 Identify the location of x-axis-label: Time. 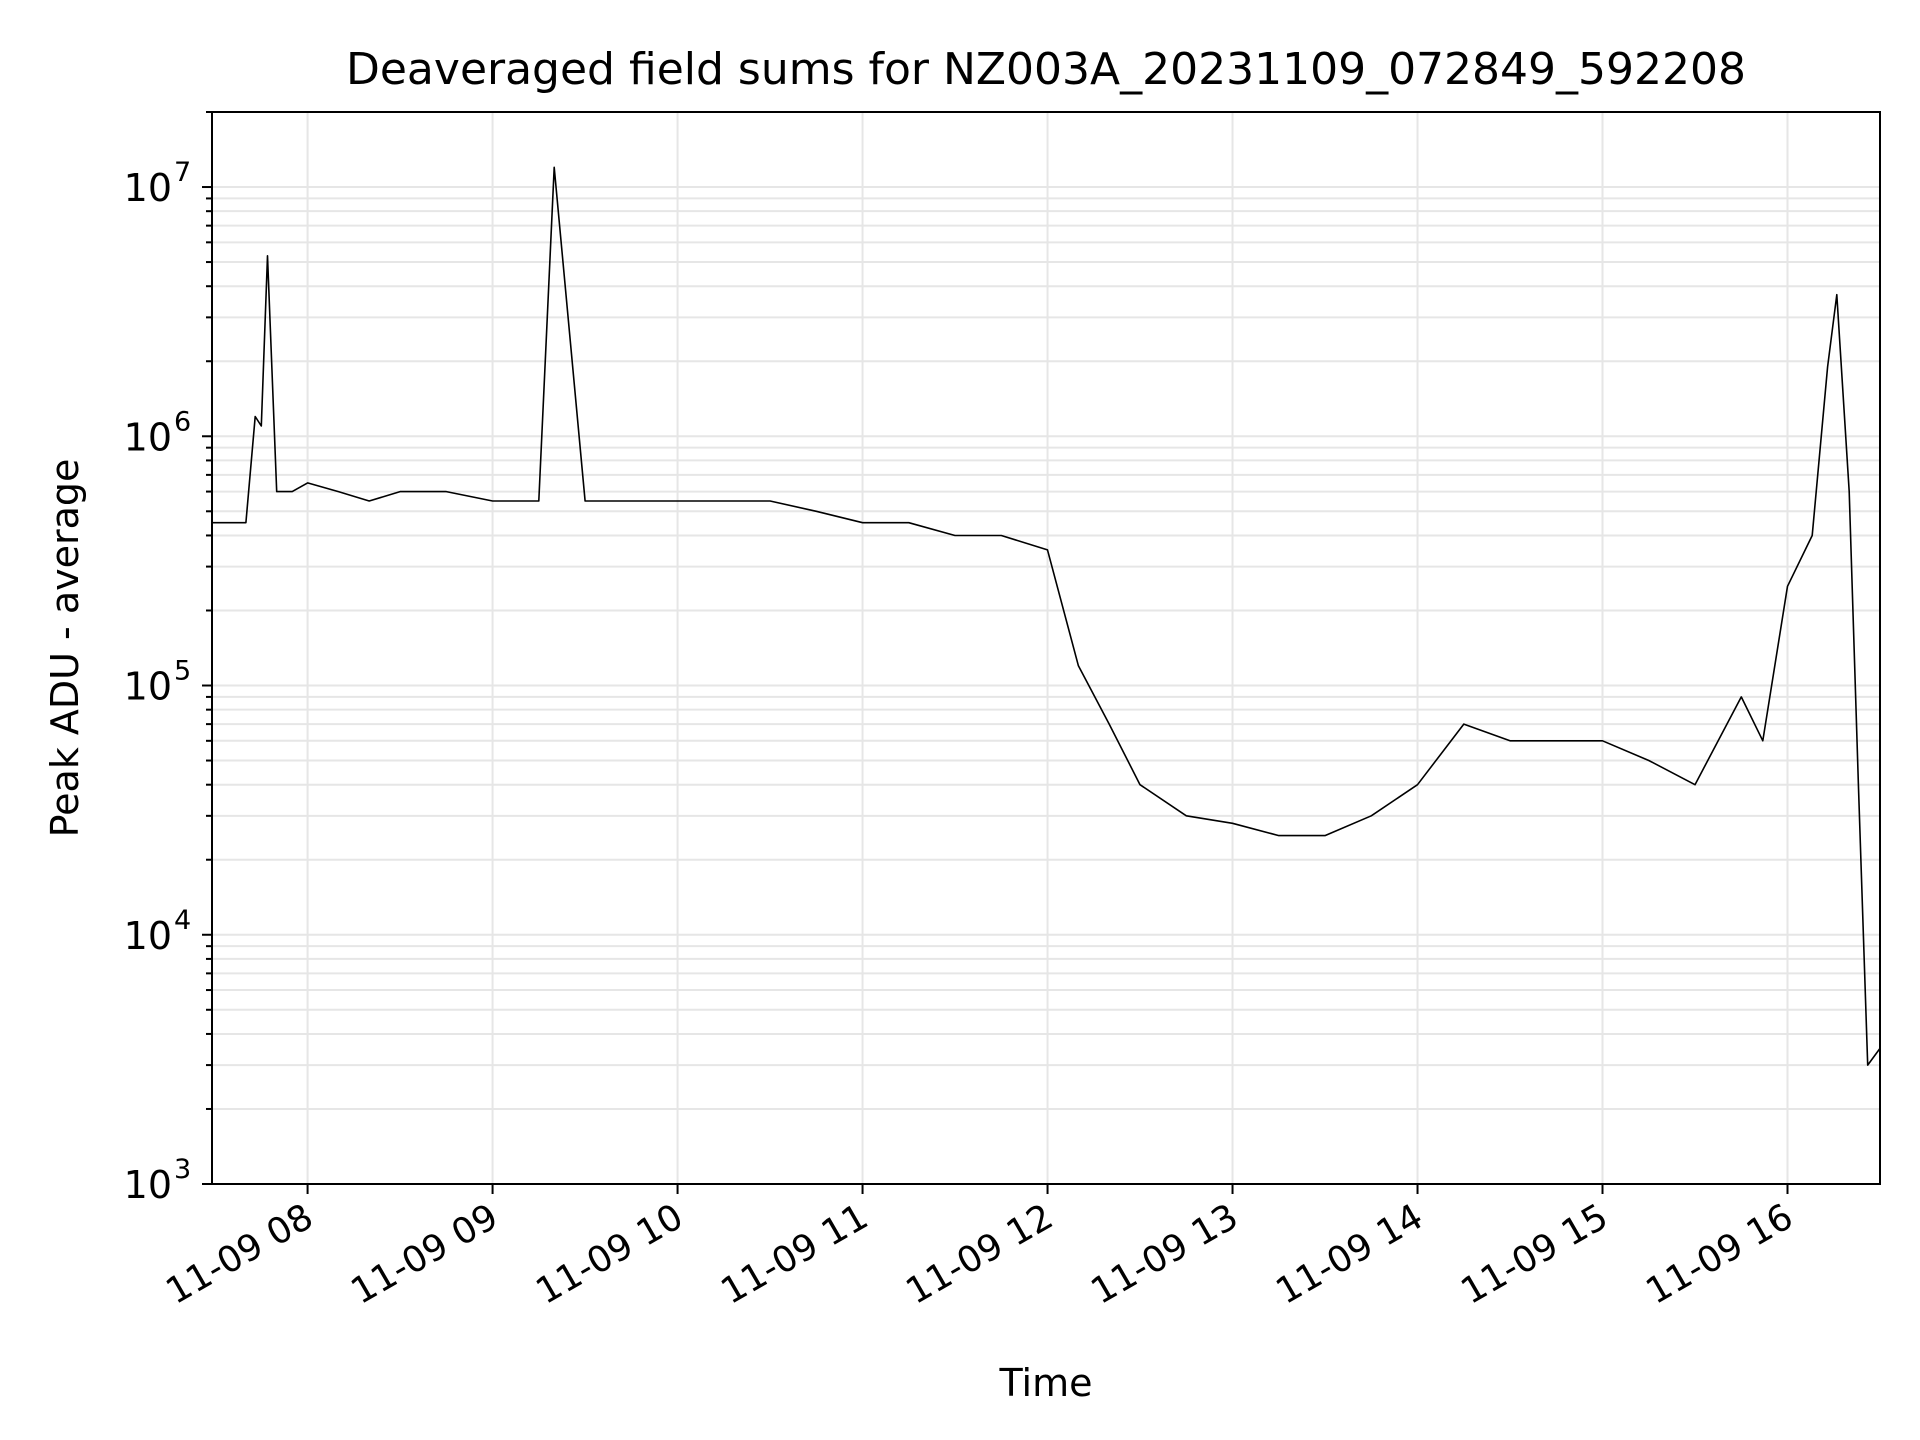
(1046, 1383).